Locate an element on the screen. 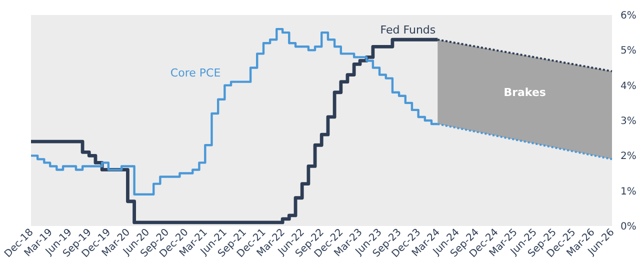  y-tick-label: 1% is located at coordinates (628, 192).